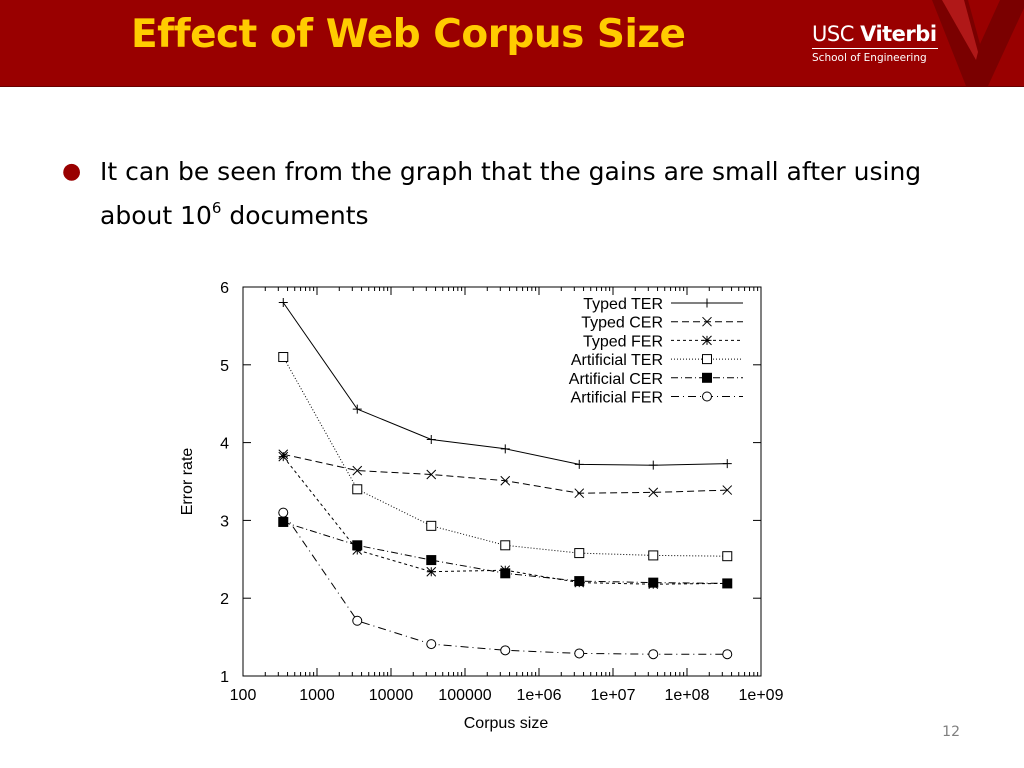  Describe the element at coordinates (510, 383) in the screenshot. I see `series-typed-ter: Typed TER` at that location.